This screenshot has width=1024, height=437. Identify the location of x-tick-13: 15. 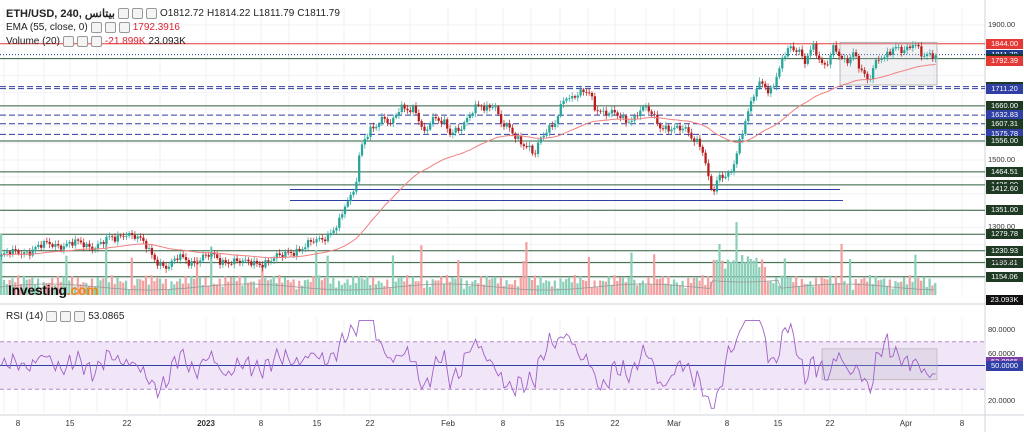
(778, 423).